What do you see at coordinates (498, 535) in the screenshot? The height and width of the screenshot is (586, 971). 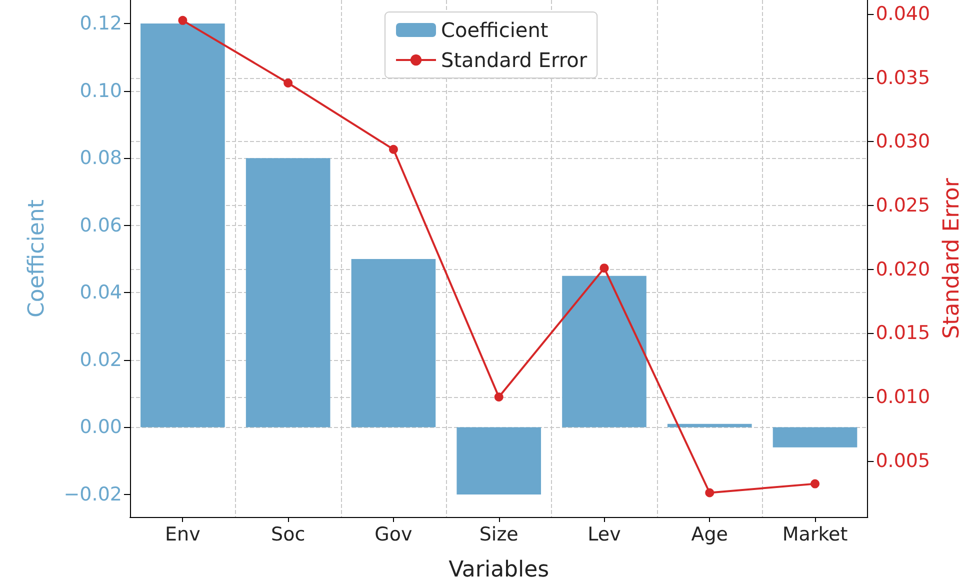 I see `x-tick-label: Size` at bounding box center [498, 535].